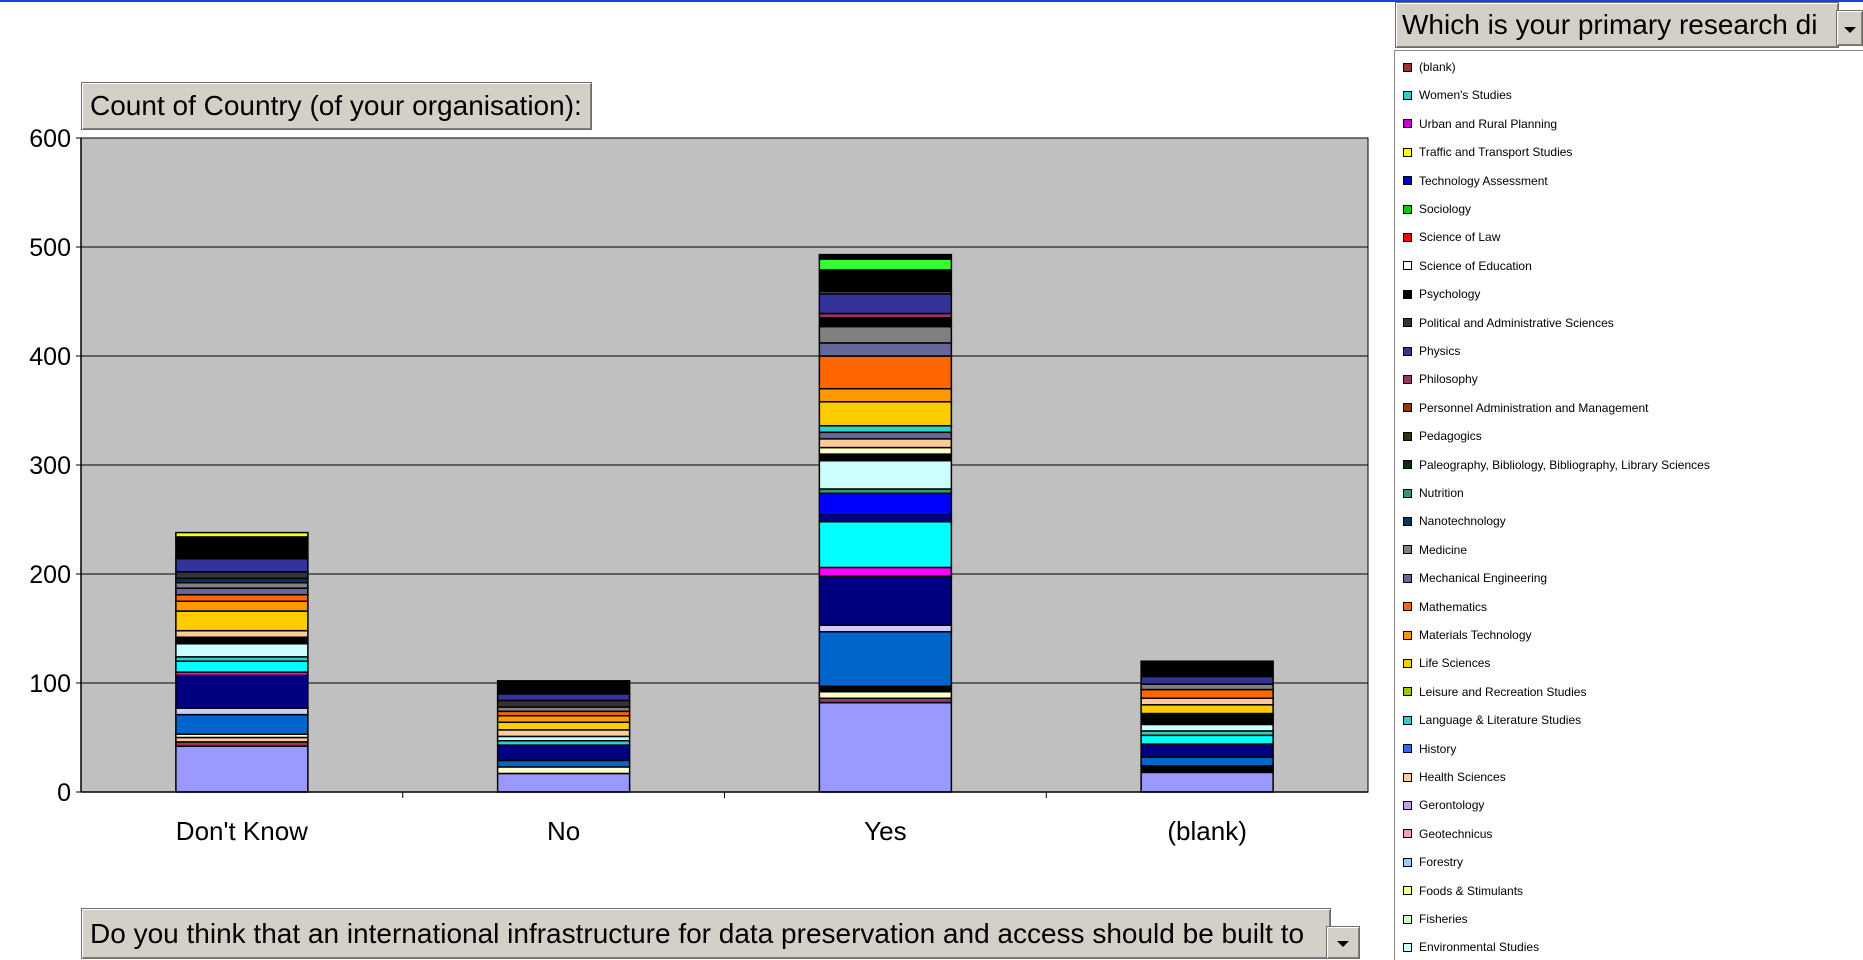 Image resolution: width=1863 pixels, height=960 pixels. I want to click on y-tick-label: 100, so click(50, 684).